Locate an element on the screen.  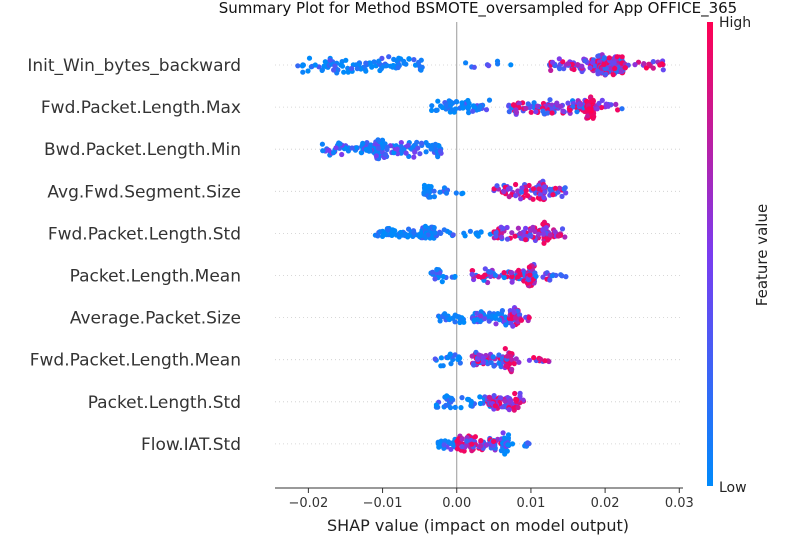
feature-label: Packet.Length.Std is located at coordinates (164, 403).